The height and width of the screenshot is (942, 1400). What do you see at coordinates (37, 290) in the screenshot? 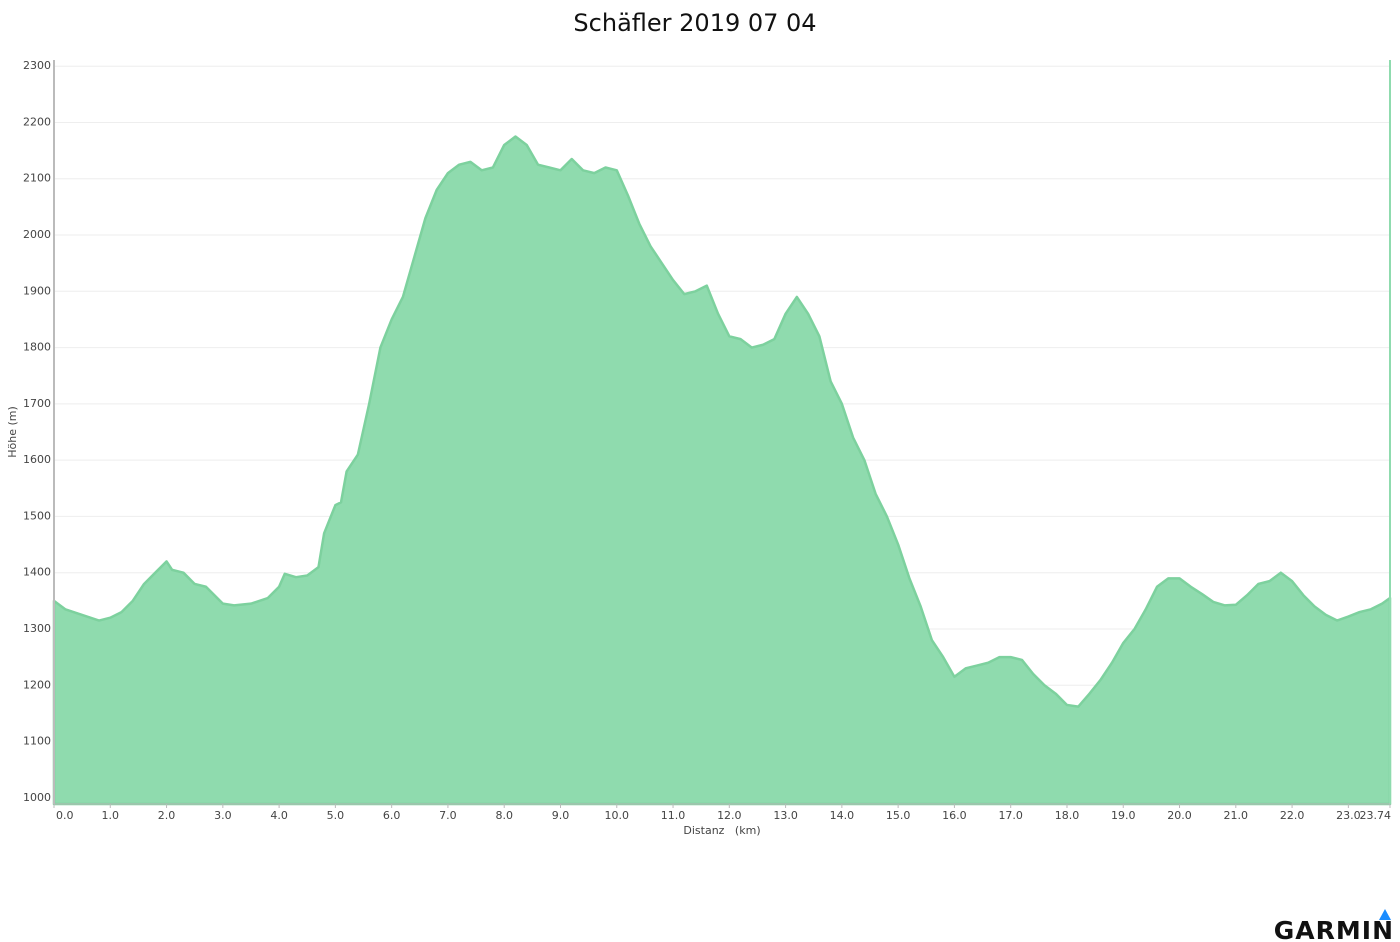
I see `y-tick-label: 1900` at bounding box center [37, 290].